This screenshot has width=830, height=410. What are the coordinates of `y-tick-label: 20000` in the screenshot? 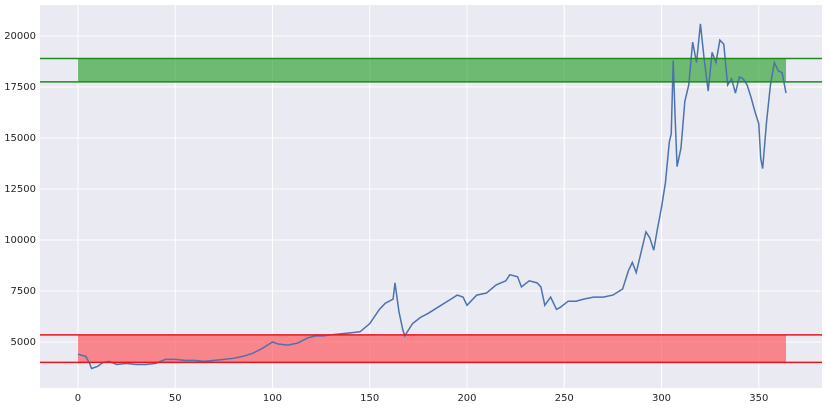 It's located at (20, 36).